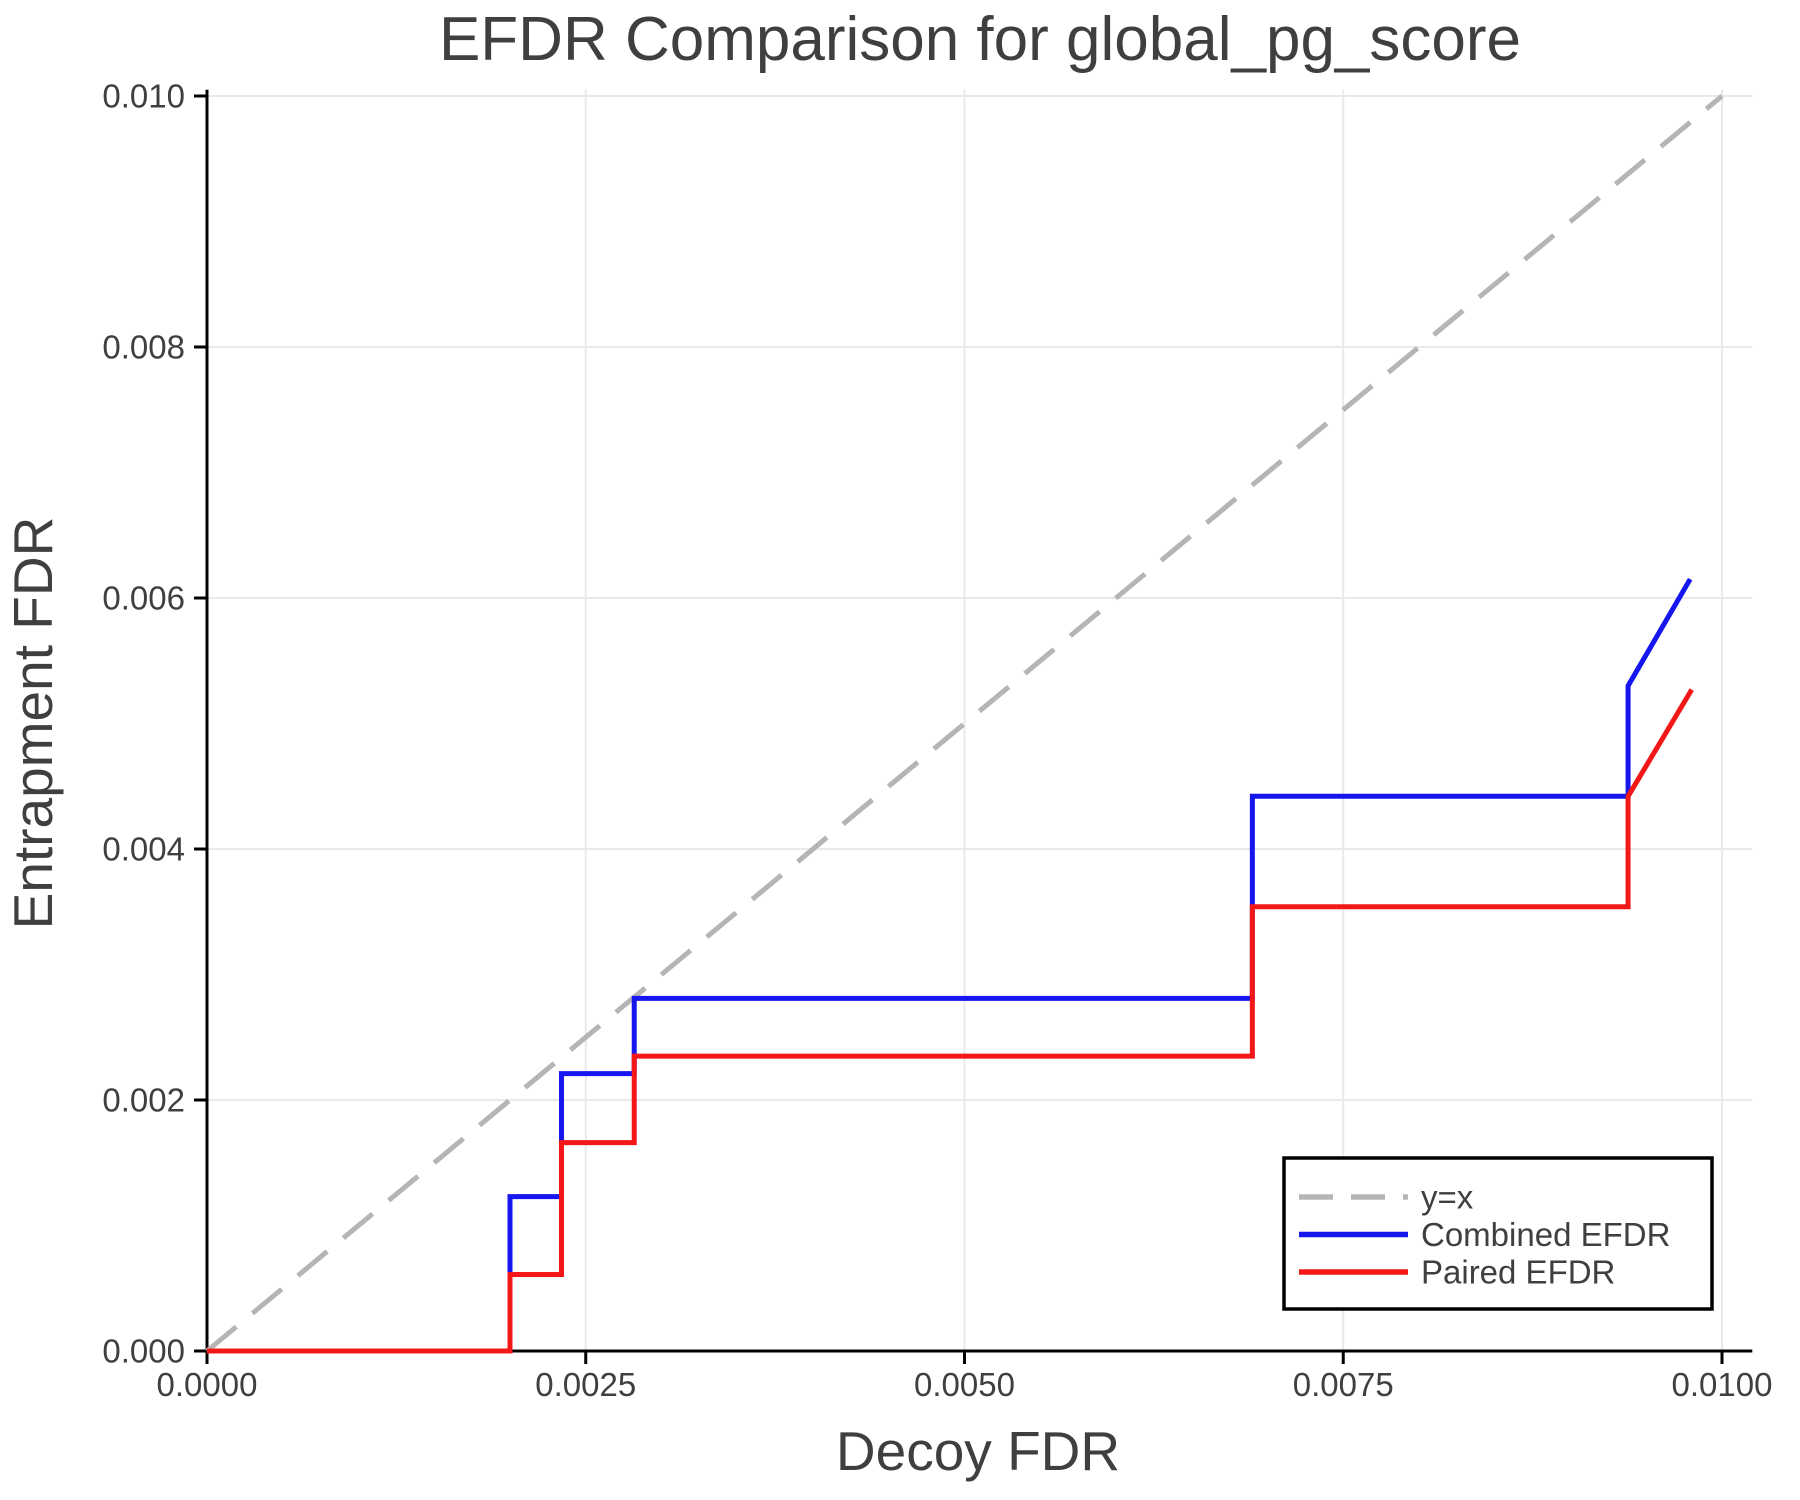 Image resolution: width=1800 pixels, height=1500 pixels. Describe the element at coordinates (1545, 1234) in the screenshot. I see `legend-label-combined-efdr: Combined EFDR` at that location.